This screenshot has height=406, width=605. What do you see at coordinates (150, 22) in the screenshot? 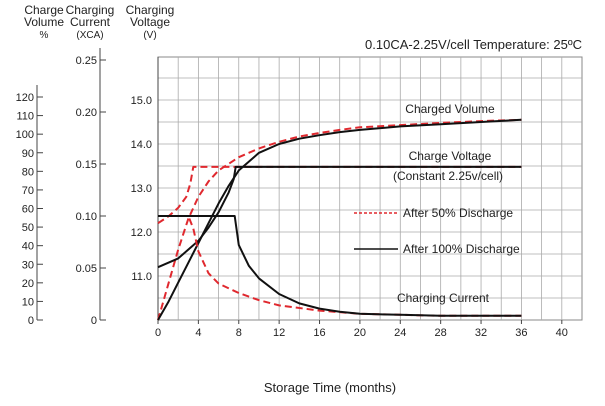
I see `voltage-axis-title-line: Voltage` at bounding box center [150, 22].